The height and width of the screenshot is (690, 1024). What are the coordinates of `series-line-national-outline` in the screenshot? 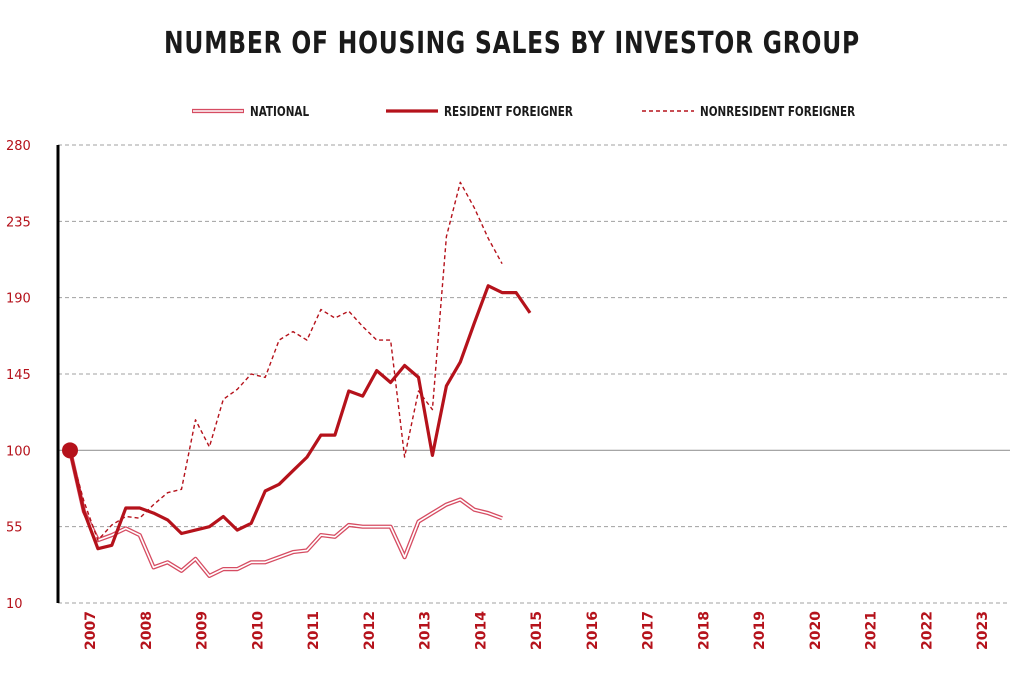 It's located at (285, 513).